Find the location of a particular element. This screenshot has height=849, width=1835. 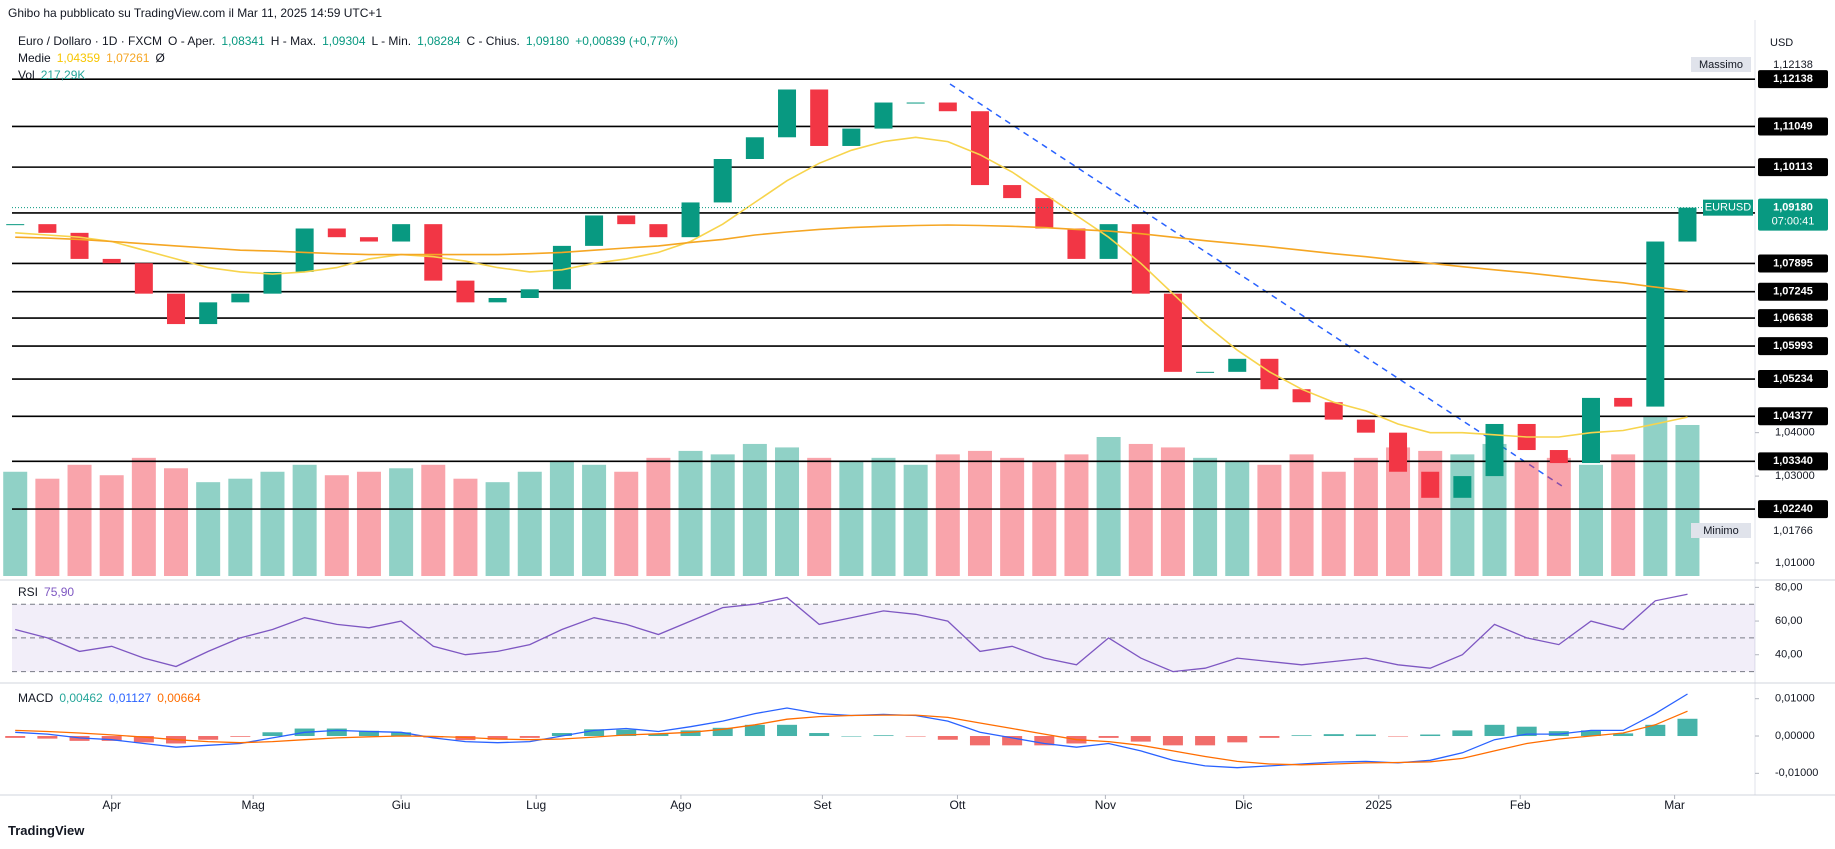

symbol: Euro / Dollaro · 1D · FXCM is located at coordinates (90, 41).